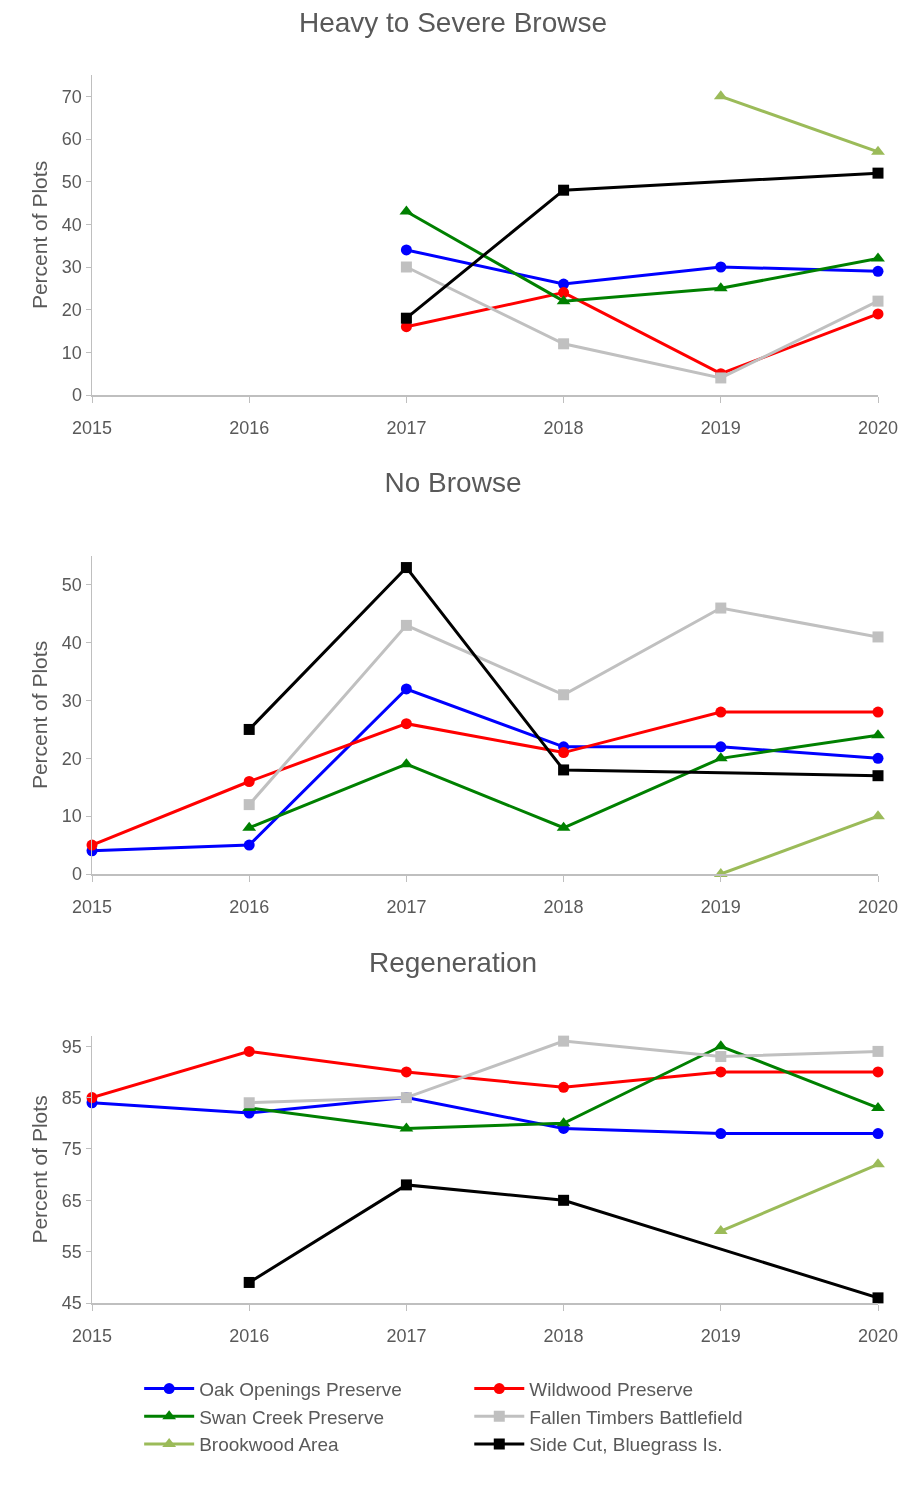 The width and height of the screenshot is (906, 1491). Describe the element at coordinates (269, 1445) in the screenshot. I see `legend-label: Brookwood Area` at that location.